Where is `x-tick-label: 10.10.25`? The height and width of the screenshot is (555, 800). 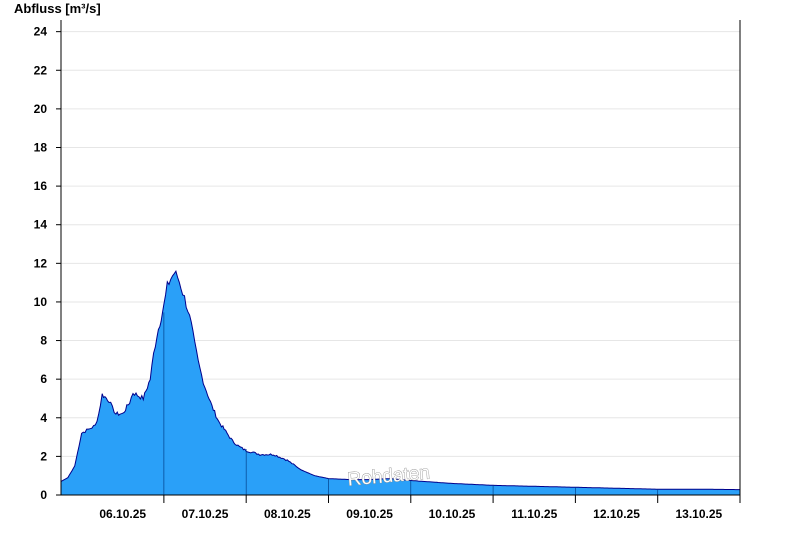 x-tick-label: 10.10.25 is located at coordinates (452, 514).